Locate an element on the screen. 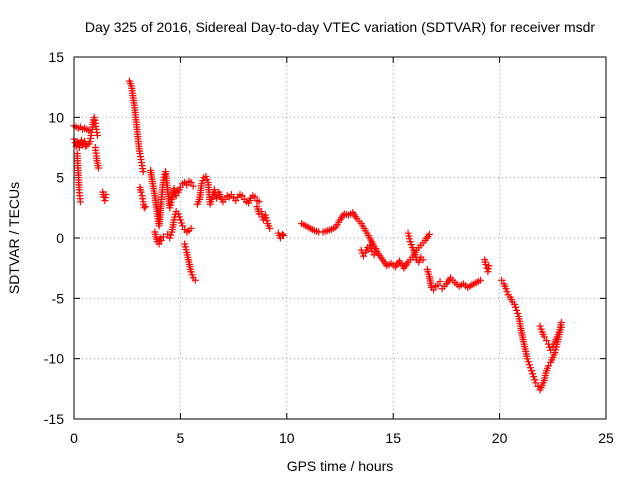 This screenshot has height=480, width=640. x-tick-label: 10 is located at coordinates (287, 438).